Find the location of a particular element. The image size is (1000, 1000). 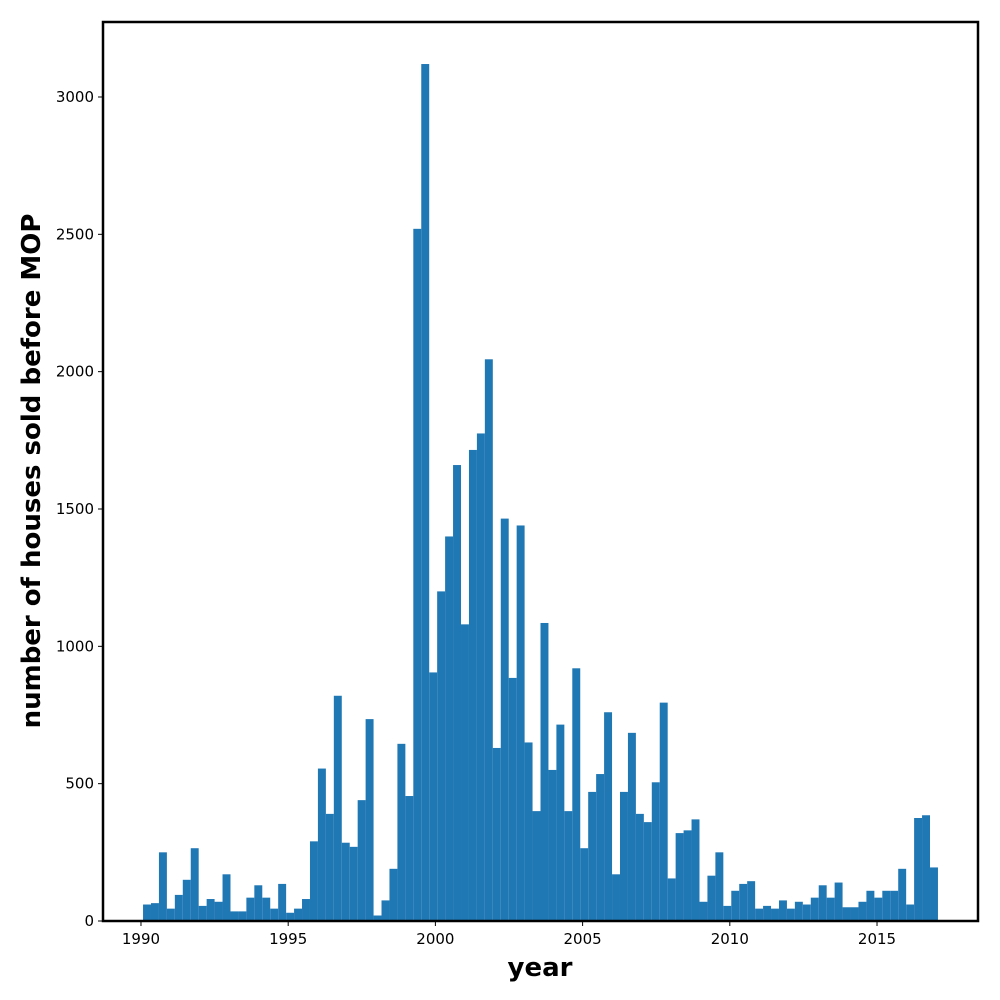

y-axis-label: number of houses sold before MOP is located at coordinates (32, 471).